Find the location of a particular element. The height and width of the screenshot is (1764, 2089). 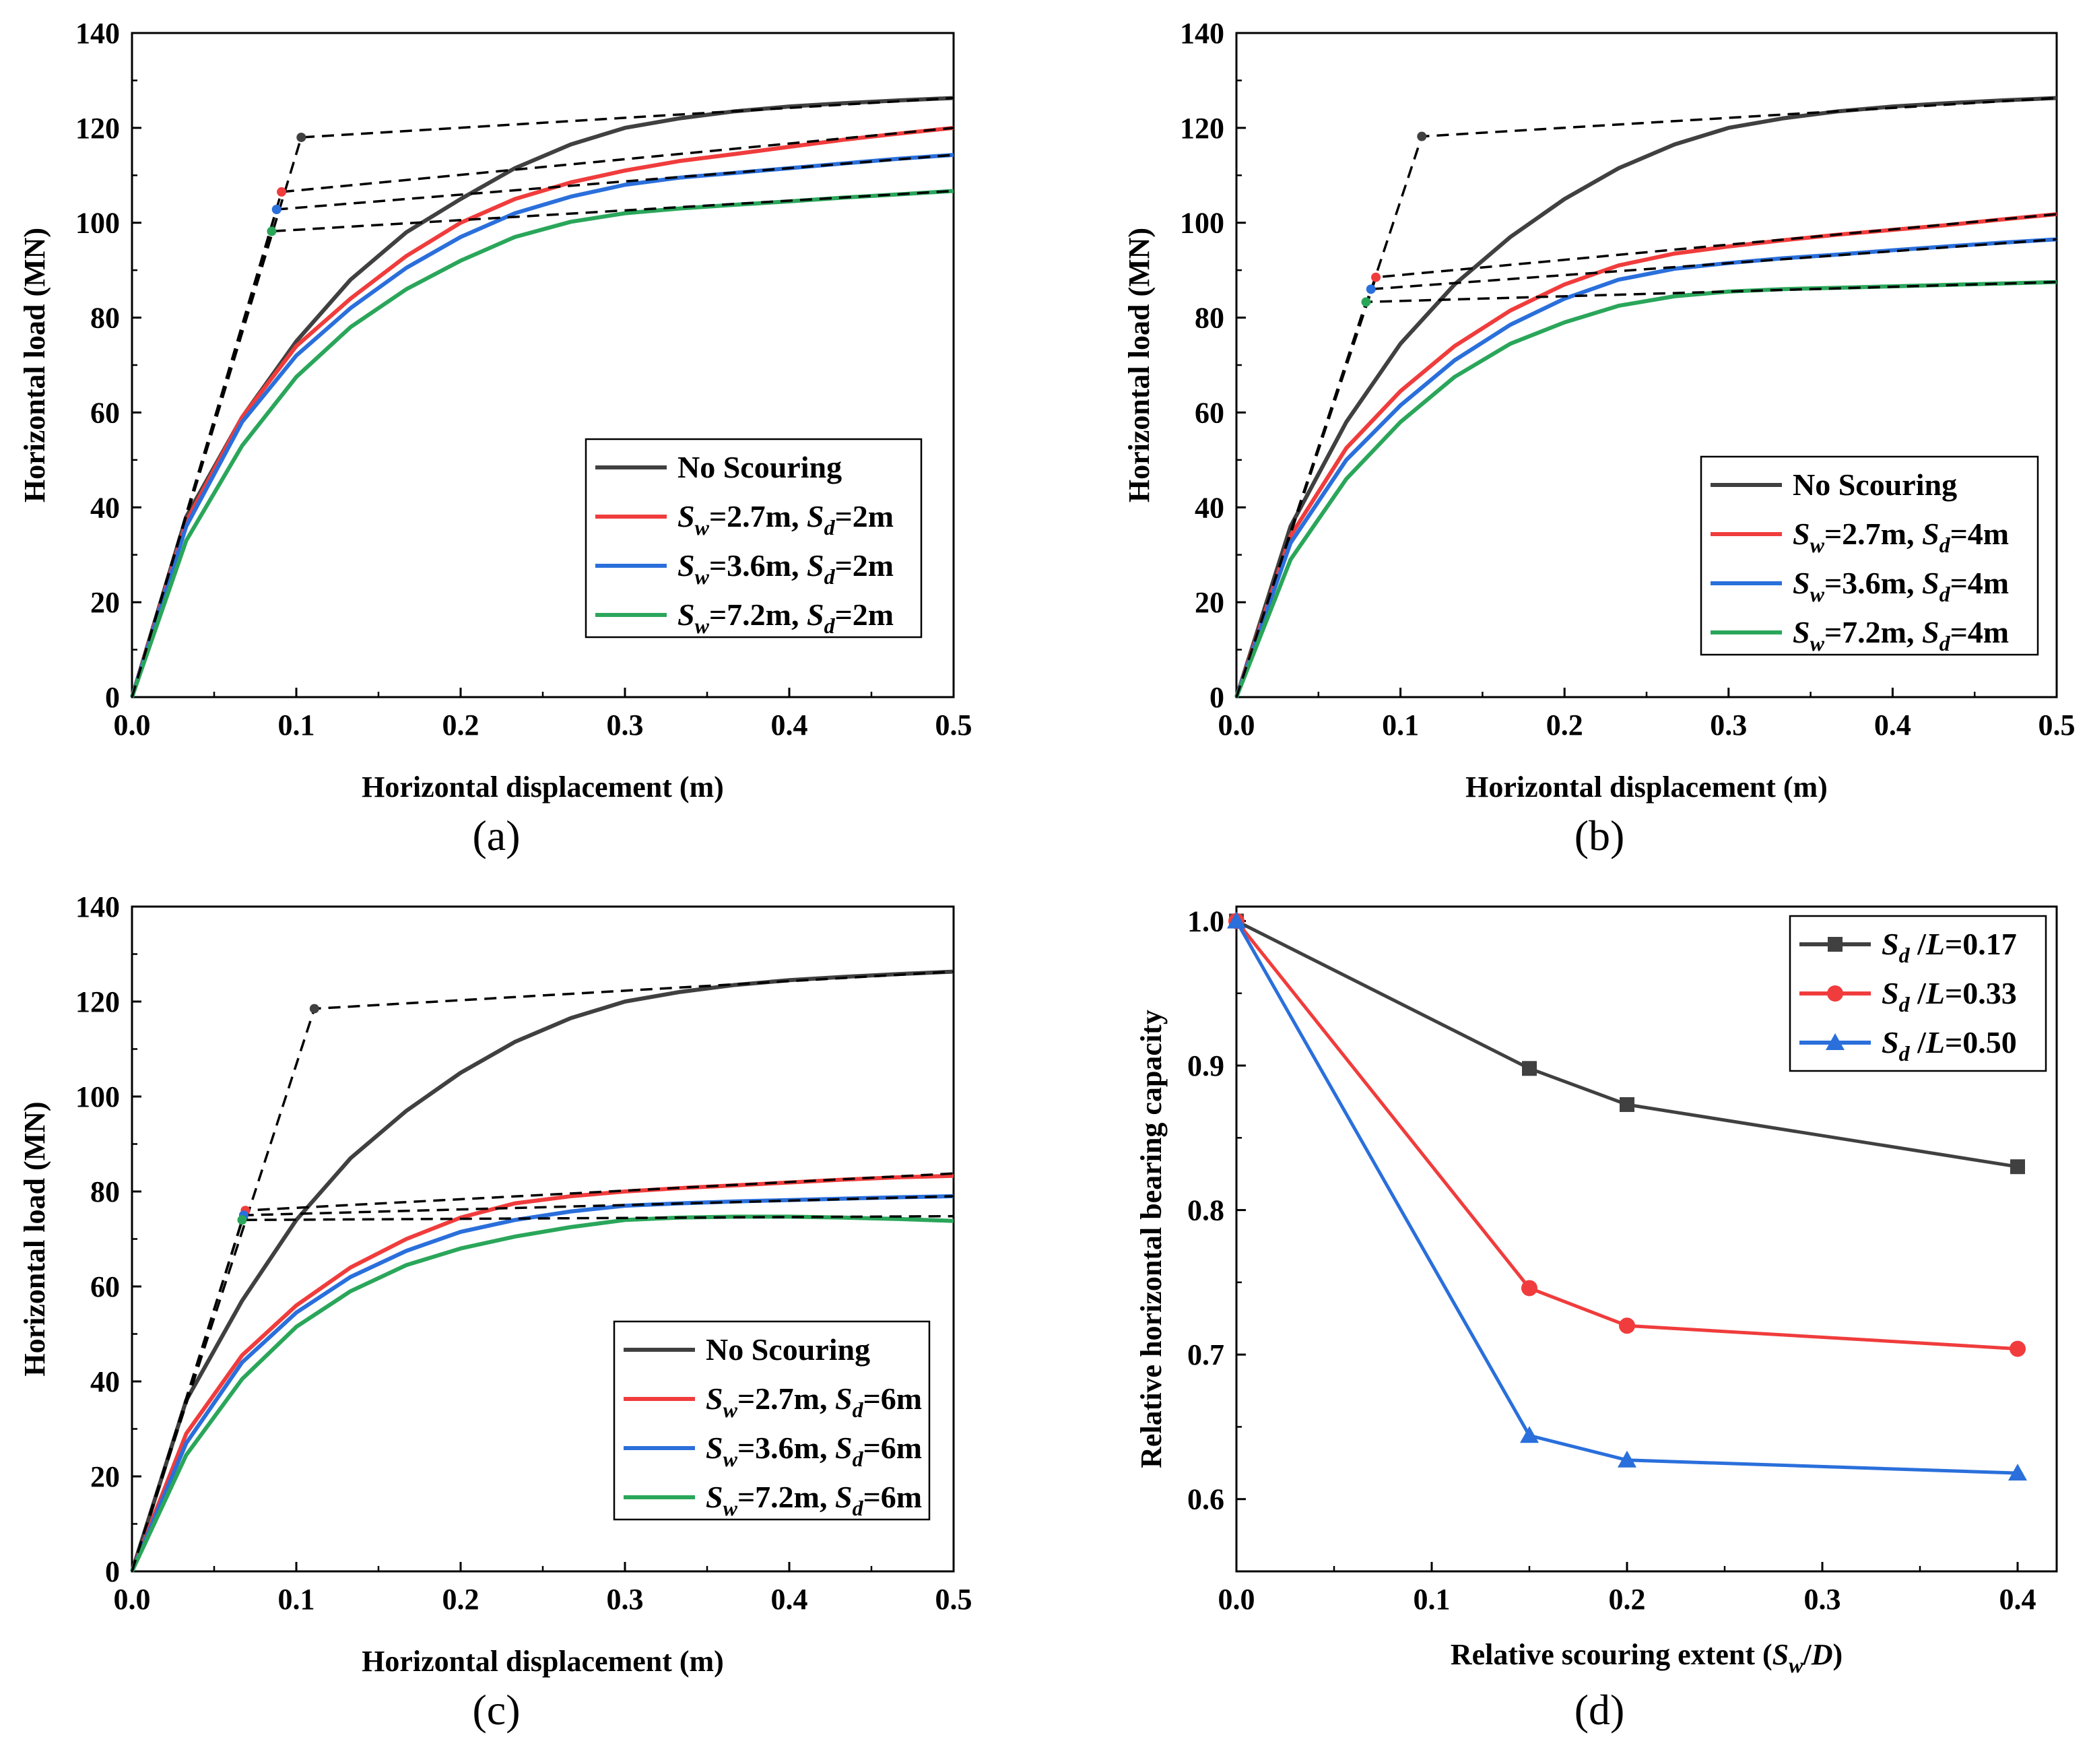

x-axis-label-part: Relative scouring extent ( is located at coordinates (1611, 1655).